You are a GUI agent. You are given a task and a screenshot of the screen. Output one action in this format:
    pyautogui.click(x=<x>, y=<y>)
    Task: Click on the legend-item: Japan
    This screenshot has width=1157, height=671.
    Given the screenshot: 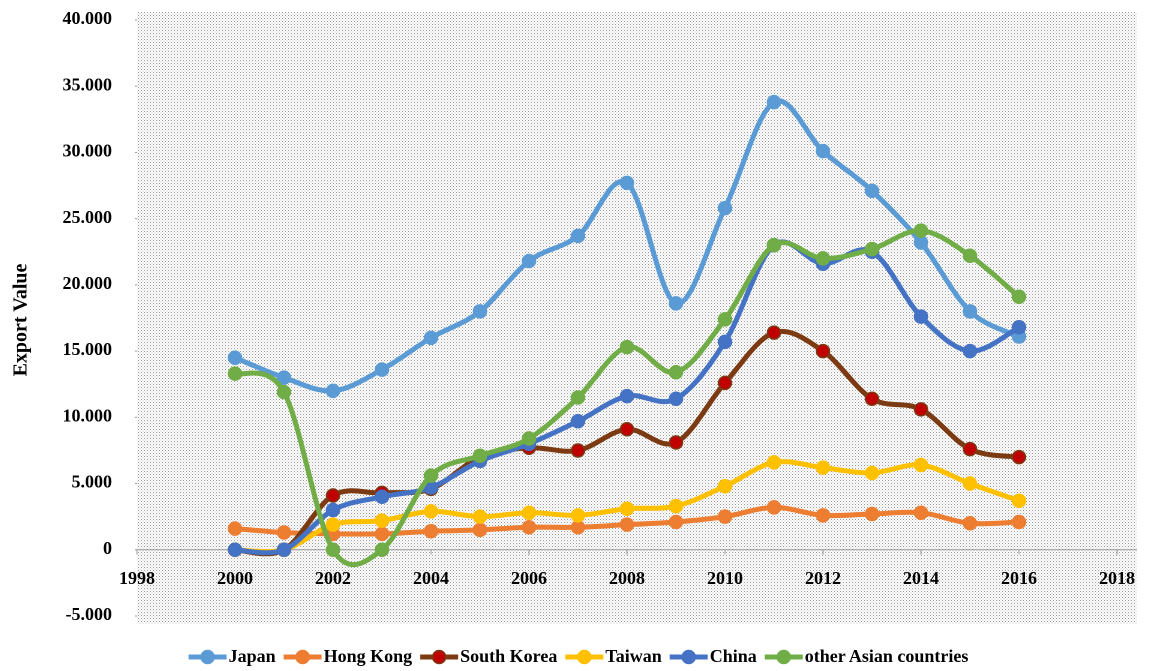 What is the action you would take?
    pyautogui.click(x=232, y=656)
    